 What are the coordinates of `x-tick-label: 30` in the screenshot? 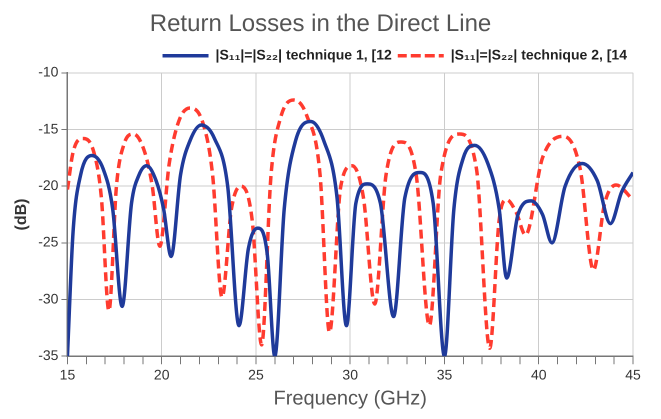 It's located at (350, 374).